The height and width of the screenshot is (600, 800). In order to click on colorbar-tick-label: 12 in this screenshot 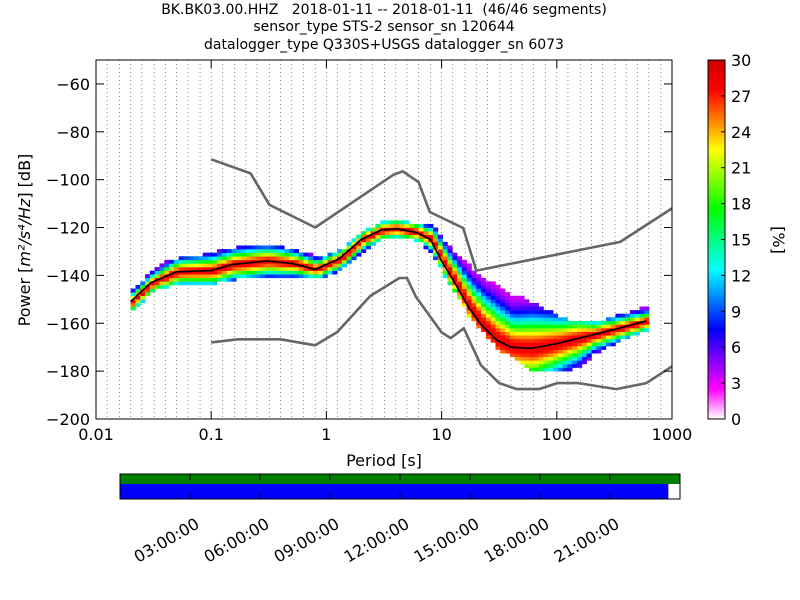, I will do `click(741, 275)`.